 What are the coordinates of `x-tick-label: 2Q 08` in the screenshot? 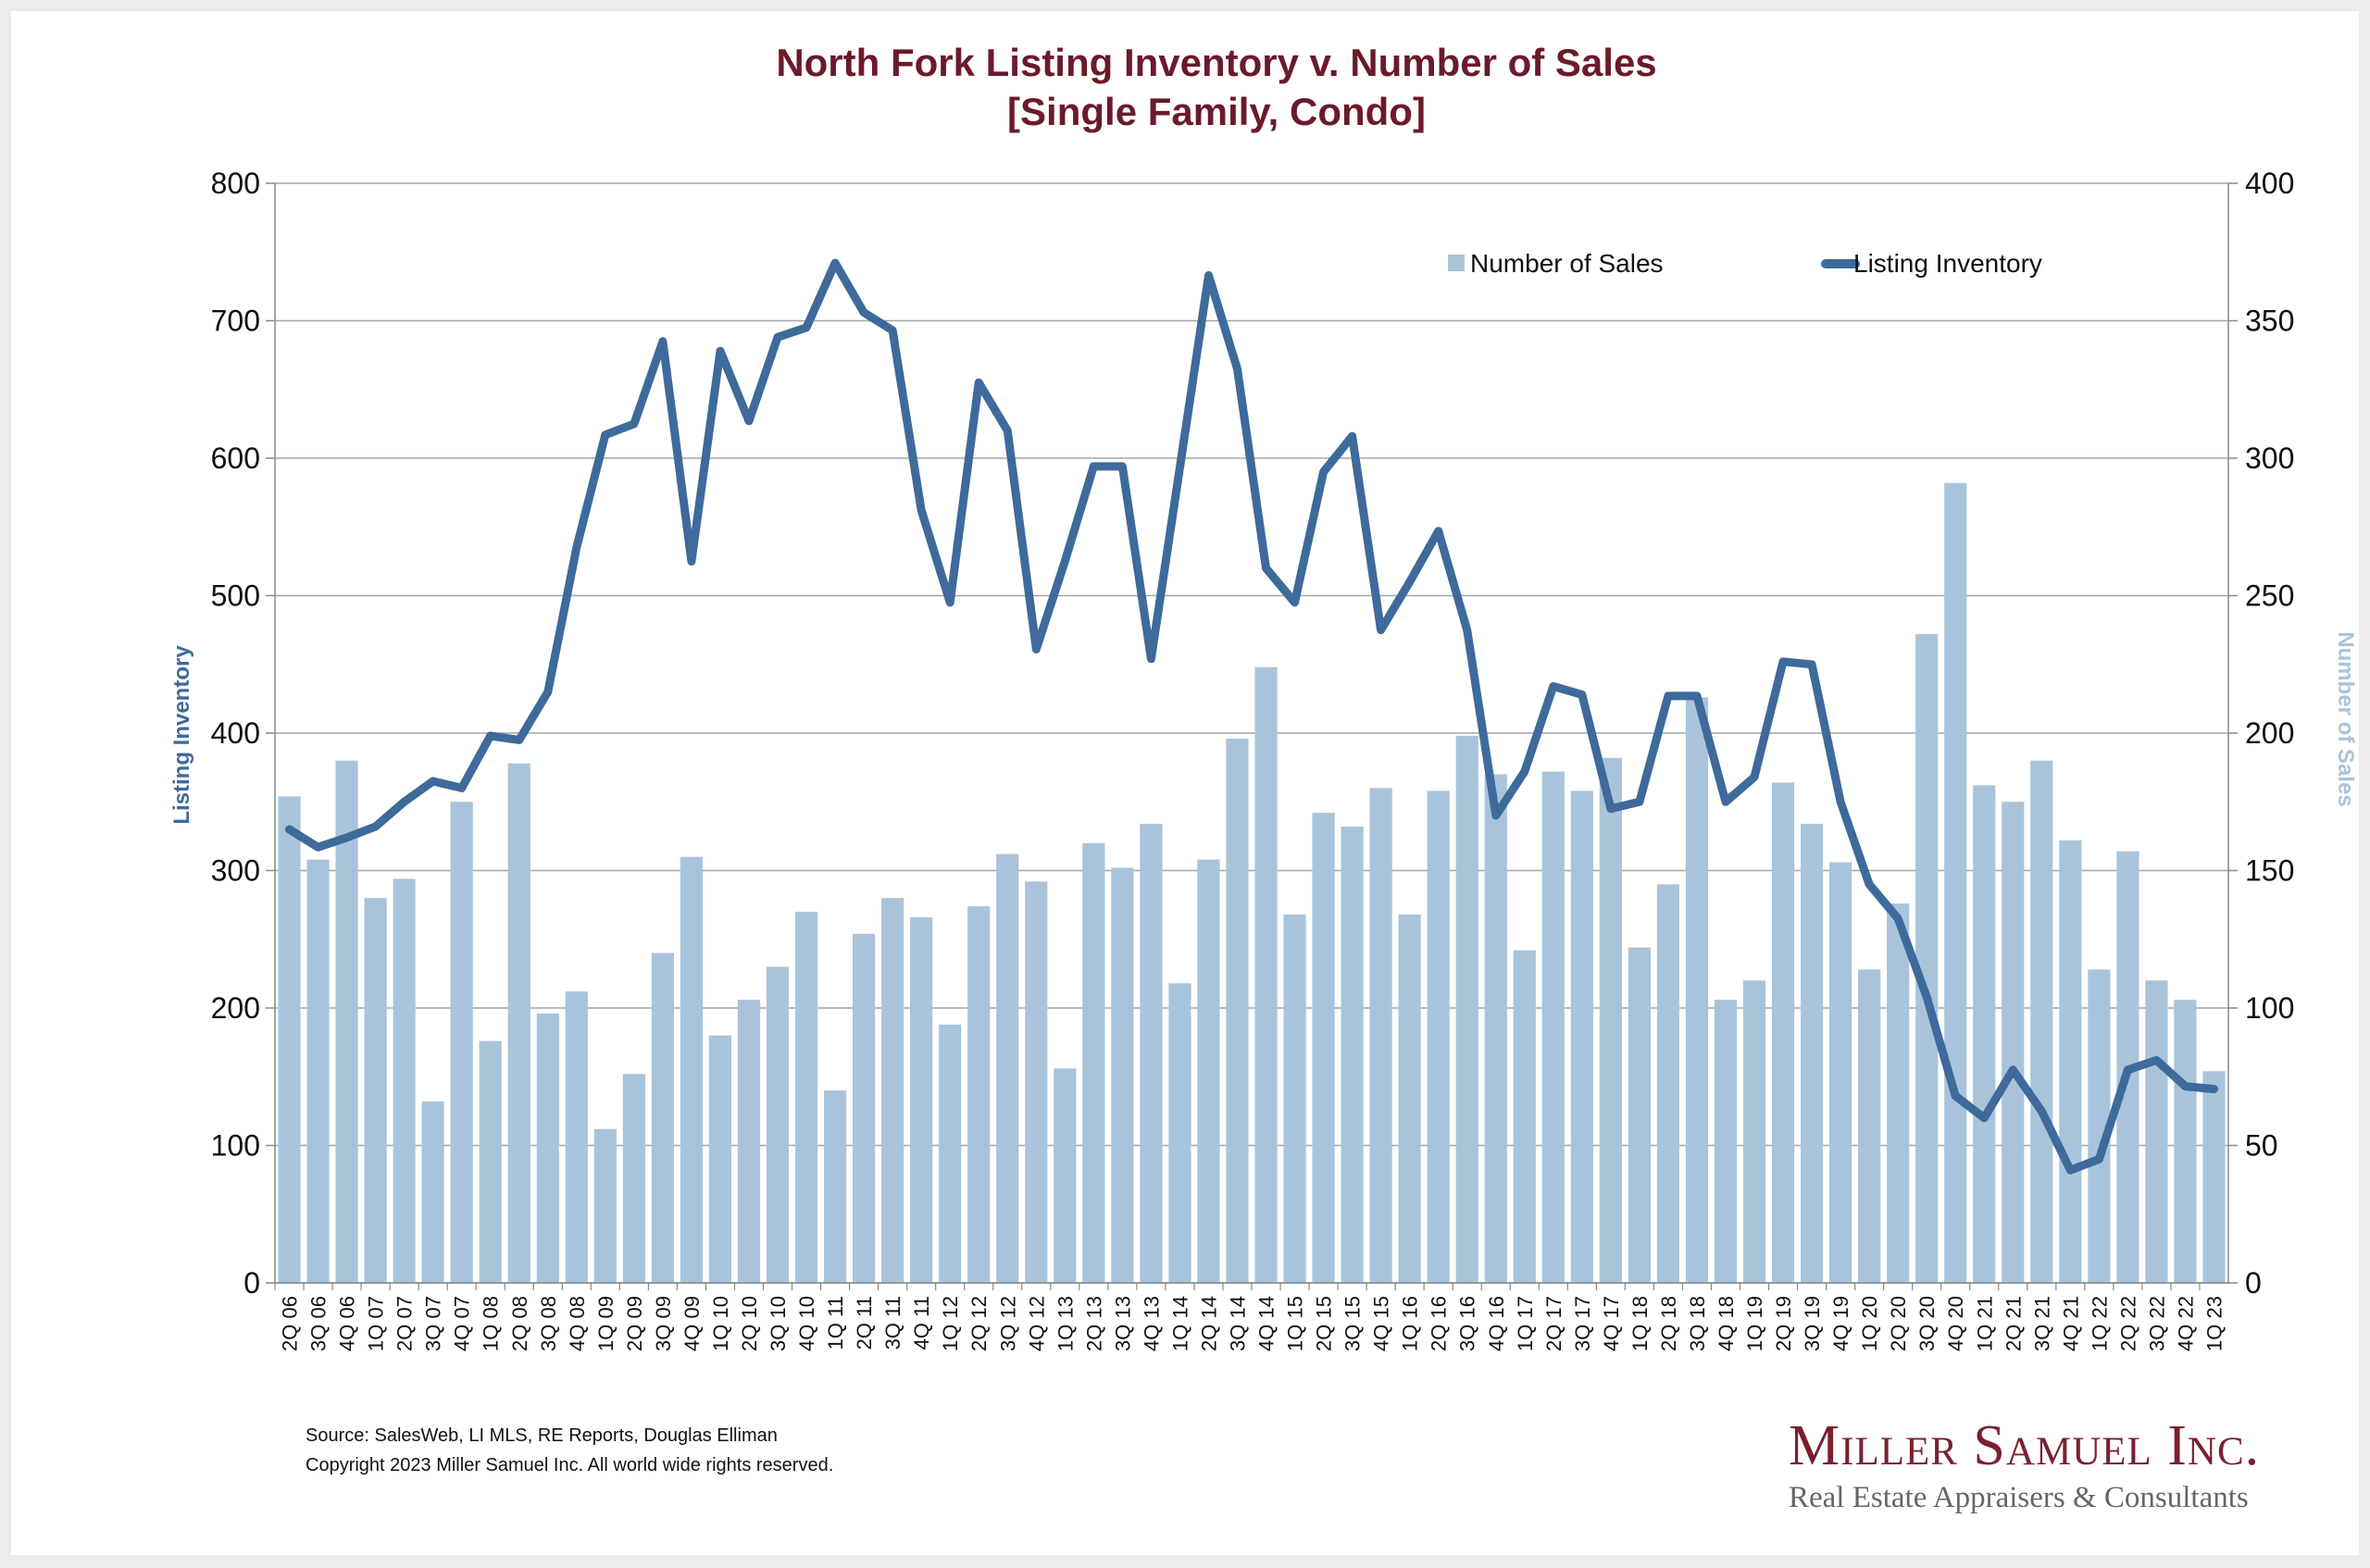 It's located at (519, 1323).